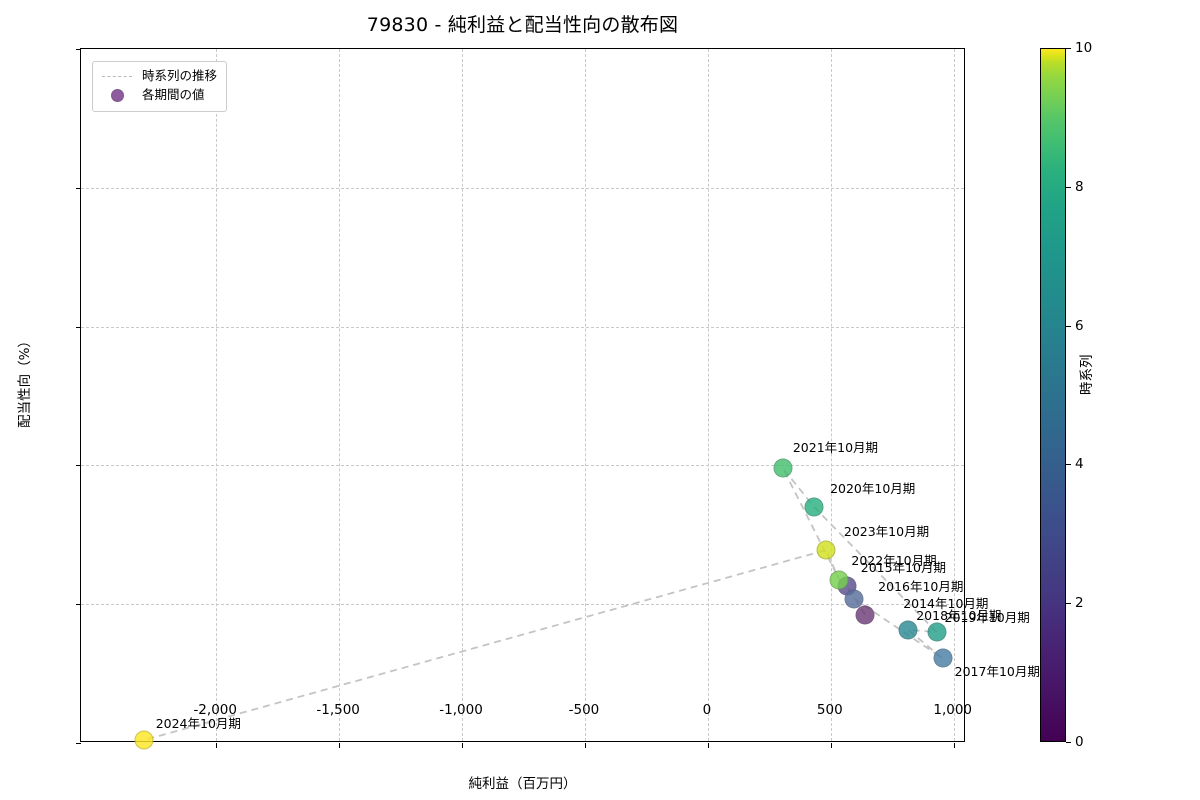  Describe the element at coordinates (180, 76) in the screenshot. I see `legend-label-trend: 時系列の推移` at that location.